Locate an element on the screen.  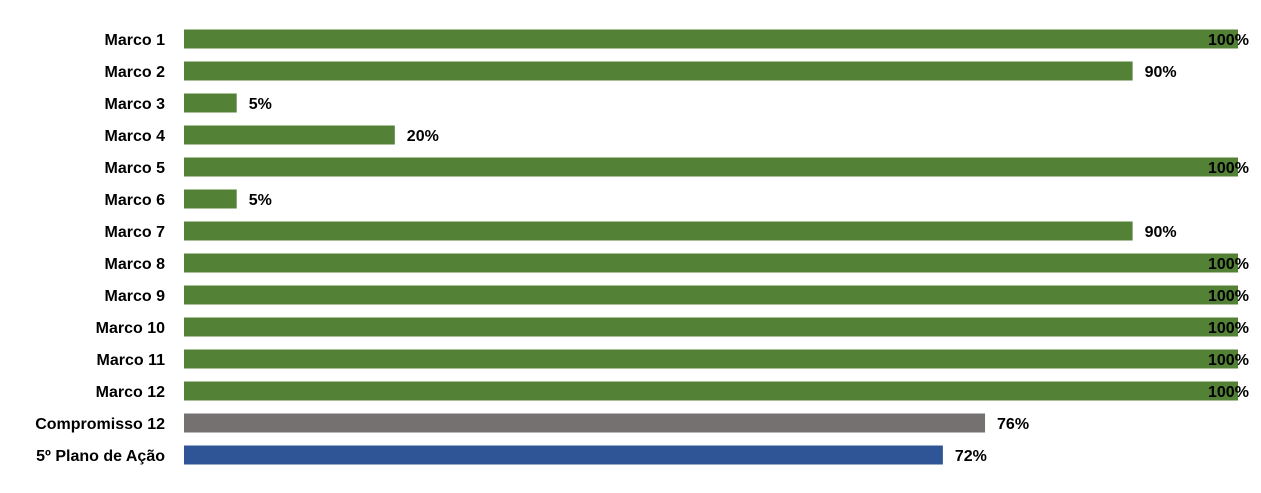
category-label: Marco 10 is located at coordinates (130, 328).